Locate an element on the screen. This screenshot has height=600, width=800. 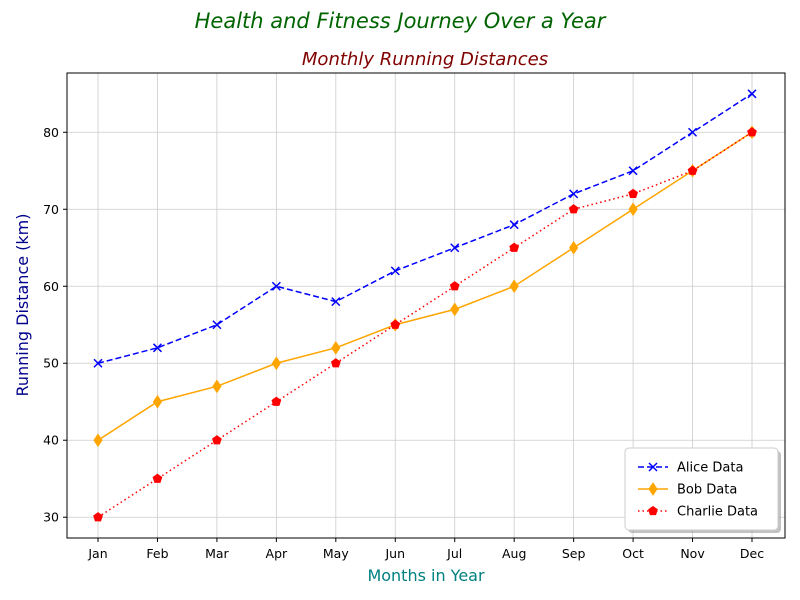
x-tick-label: Jan is located at coordinates (97, 553).